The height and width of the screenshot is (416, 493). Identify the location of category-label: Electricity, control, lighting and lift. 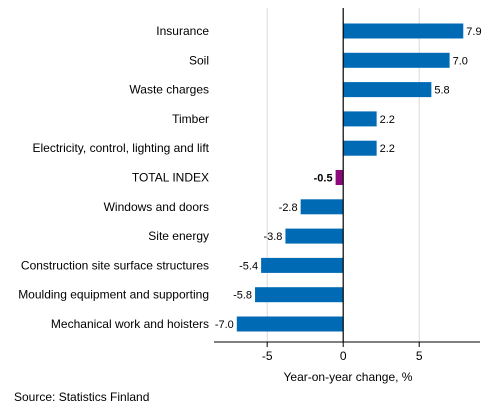
(120, 148).